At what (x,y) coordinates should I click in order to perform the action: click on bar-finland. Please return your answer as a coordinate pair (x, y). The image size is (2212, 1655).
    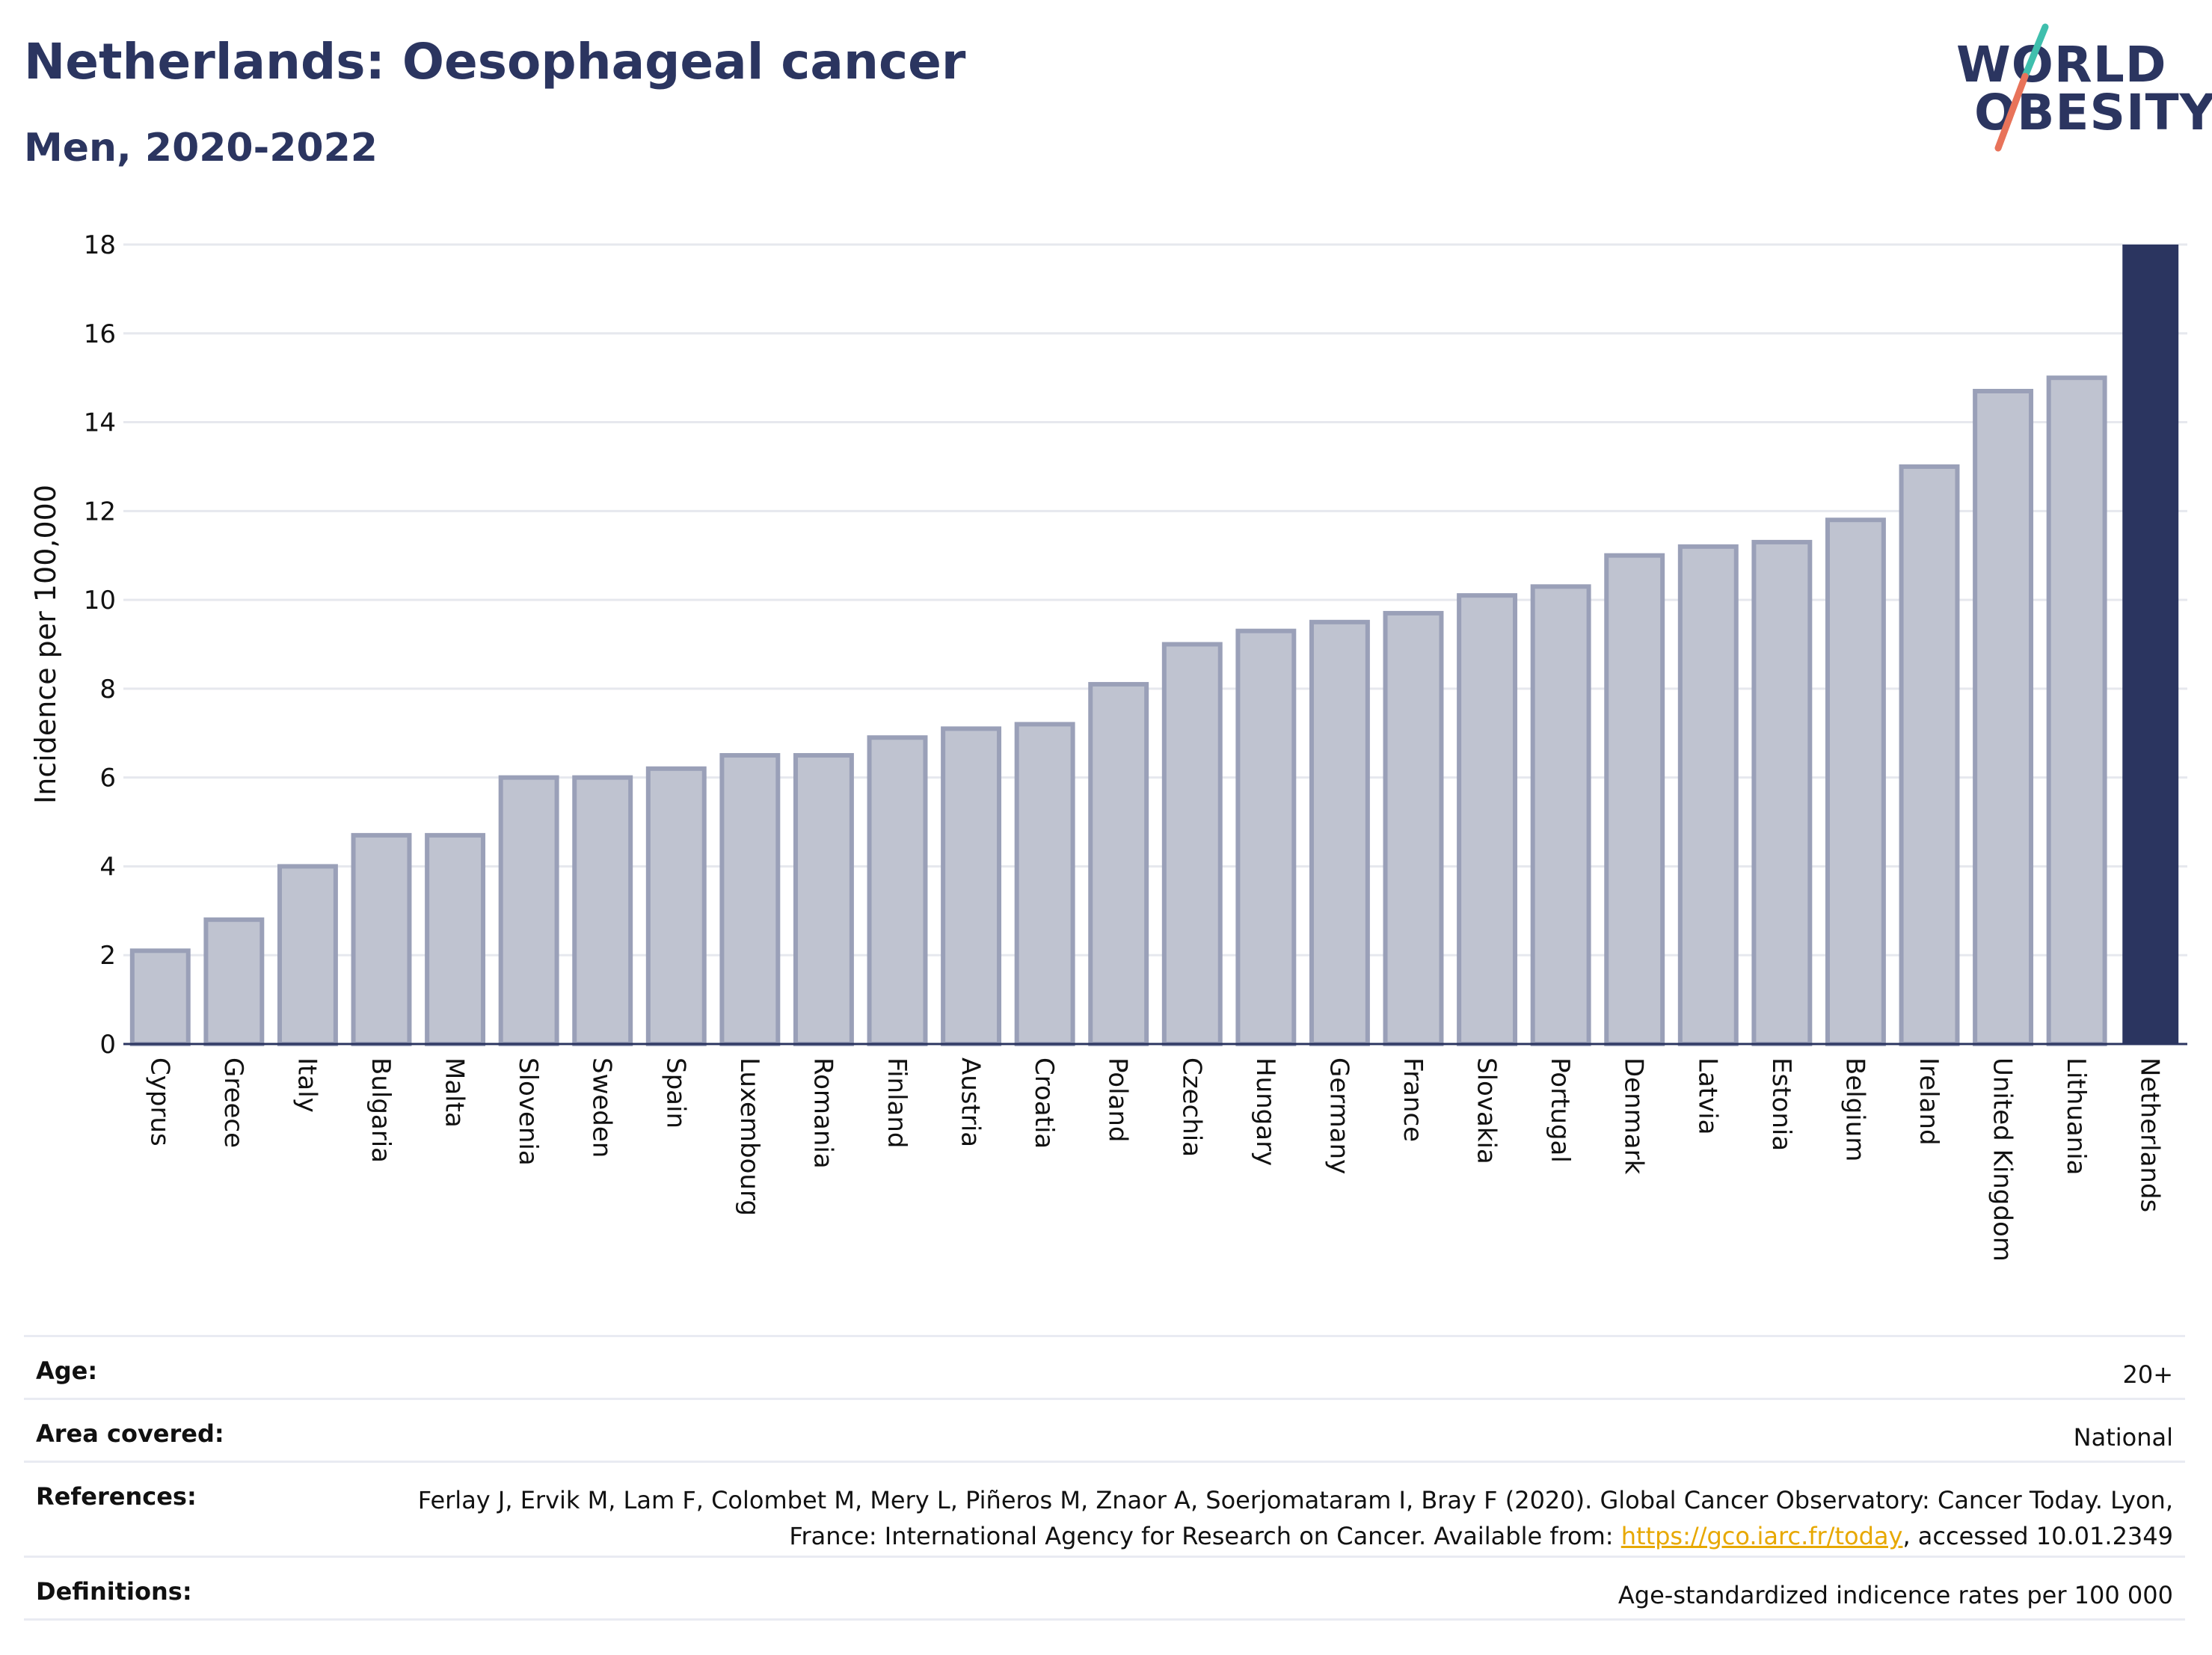
    Looking at the image, I should click on (897, 890).